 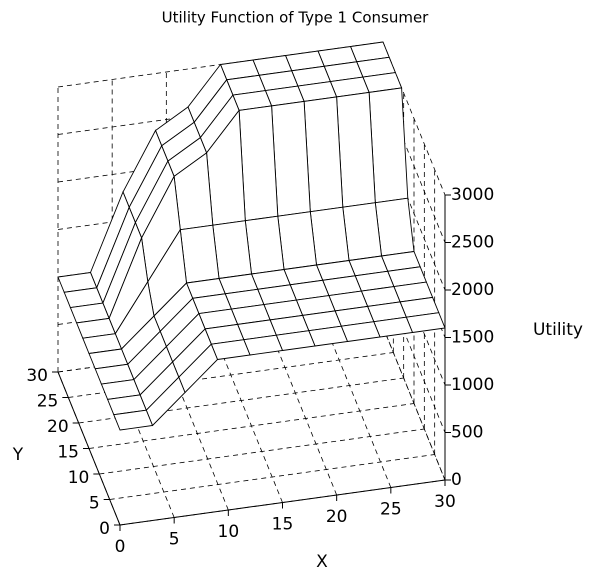 I want to click on z-tick-label: 3000, so click(x=472, y=195).